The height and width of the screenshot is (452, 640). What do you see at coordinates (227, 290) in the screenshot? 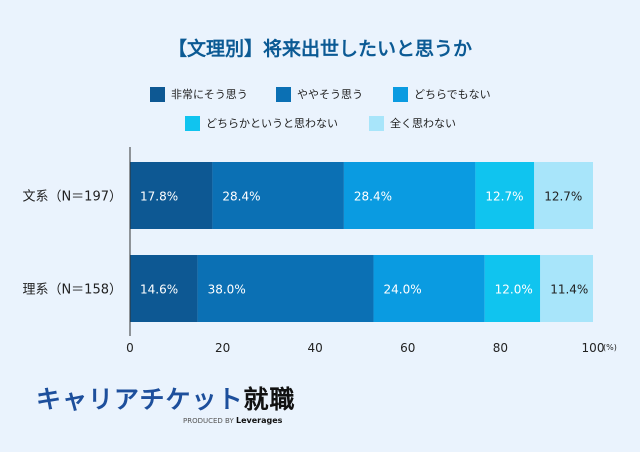
I see `data-label: 38.0%` at bounding box center [227, 290].